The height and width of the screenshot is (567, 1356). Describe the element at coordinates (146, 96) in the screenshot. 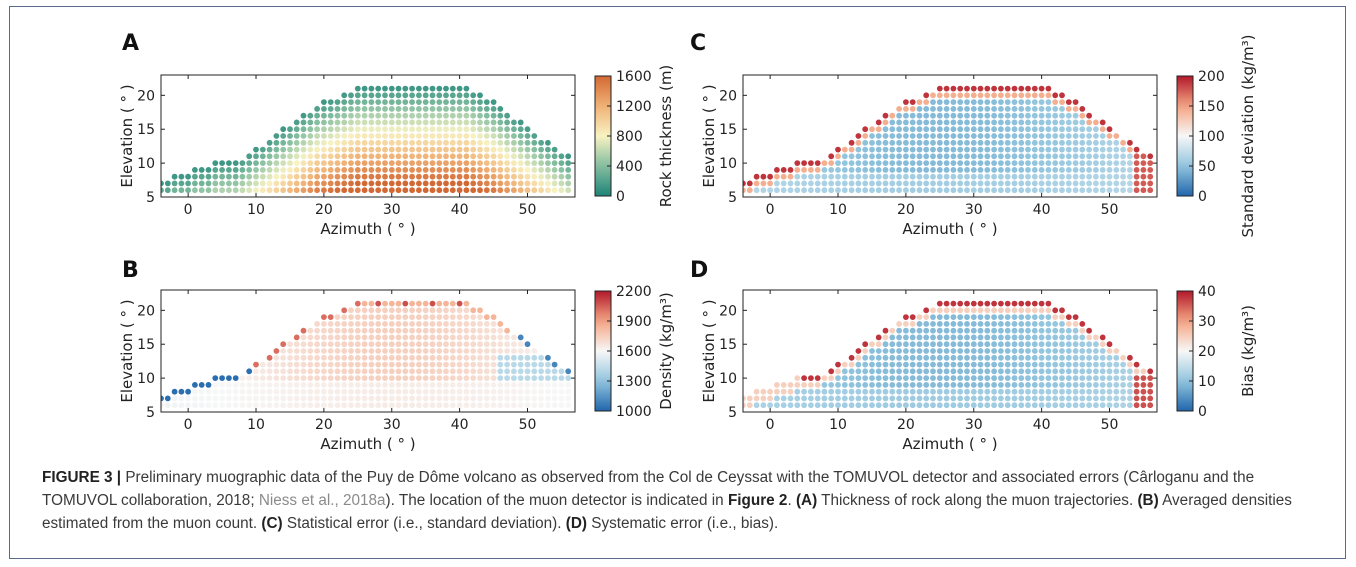

I see `y-tick-label: 20` at that location.